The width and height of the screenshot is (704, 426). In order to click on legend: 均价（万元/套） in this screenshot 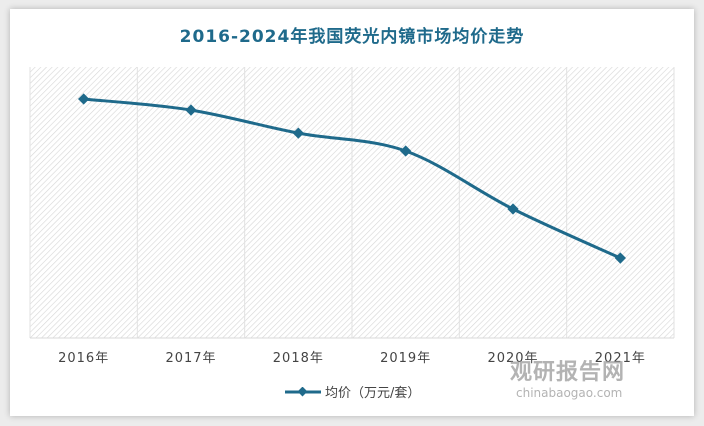, I will do `click(352, 391)`.